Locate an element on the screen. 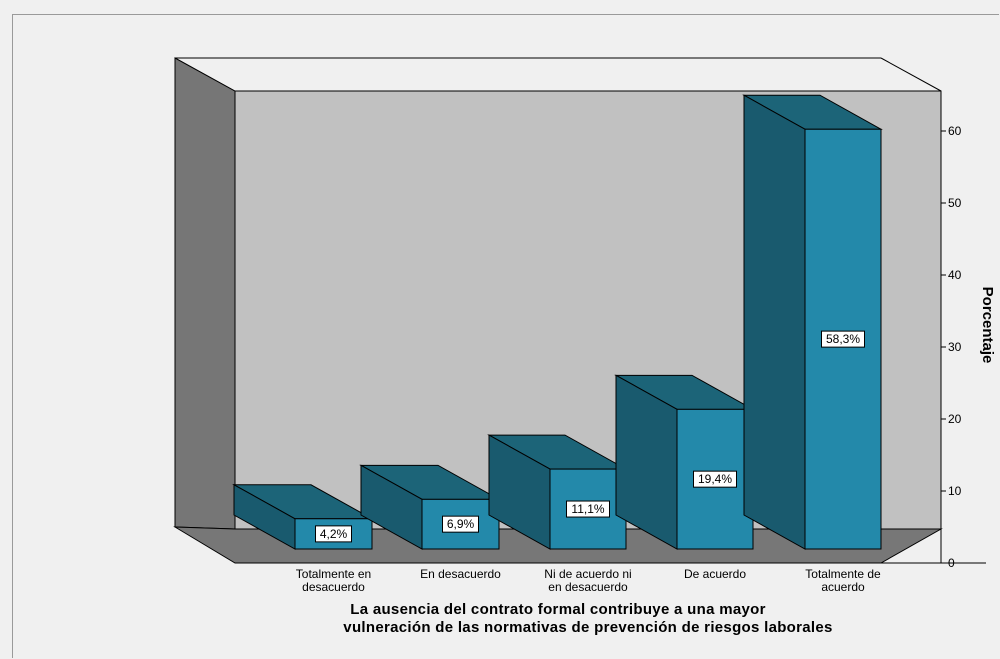  value-label-5: 58,3% is located at coordinates (843, 339).